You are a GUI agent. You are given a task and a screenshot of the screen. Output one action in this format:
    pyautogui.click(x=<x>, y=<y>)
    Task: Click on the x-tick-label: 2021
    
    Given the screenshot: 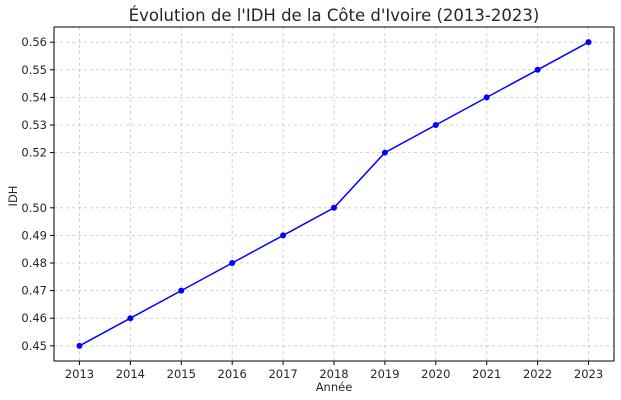 What is the action you would take?
    pyautogui.click(x=486, y=374)
    